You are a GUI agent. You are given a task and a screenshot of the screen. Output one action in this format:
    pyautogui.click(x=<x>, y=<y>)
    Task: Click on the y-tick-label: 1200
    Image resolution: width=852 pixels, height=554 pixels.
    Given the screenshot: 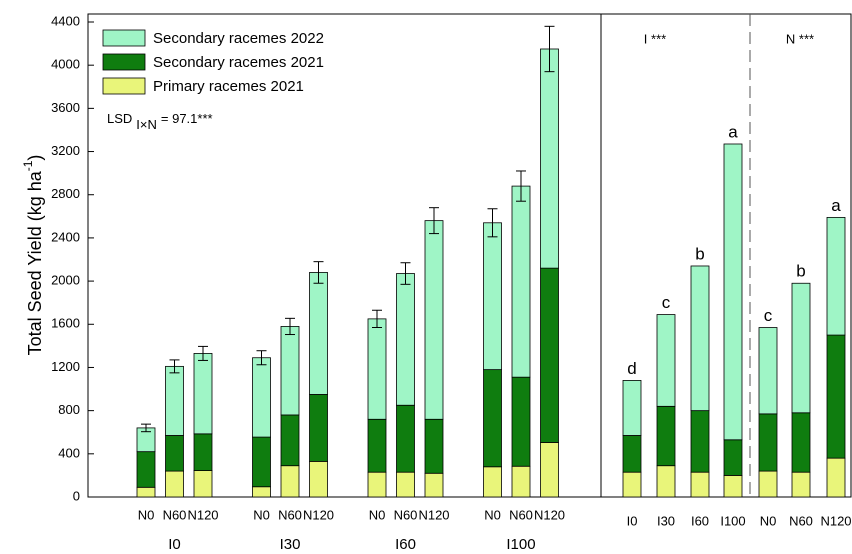 What is the action you would take?
    pyautogui.click(x=65, y=366)
    